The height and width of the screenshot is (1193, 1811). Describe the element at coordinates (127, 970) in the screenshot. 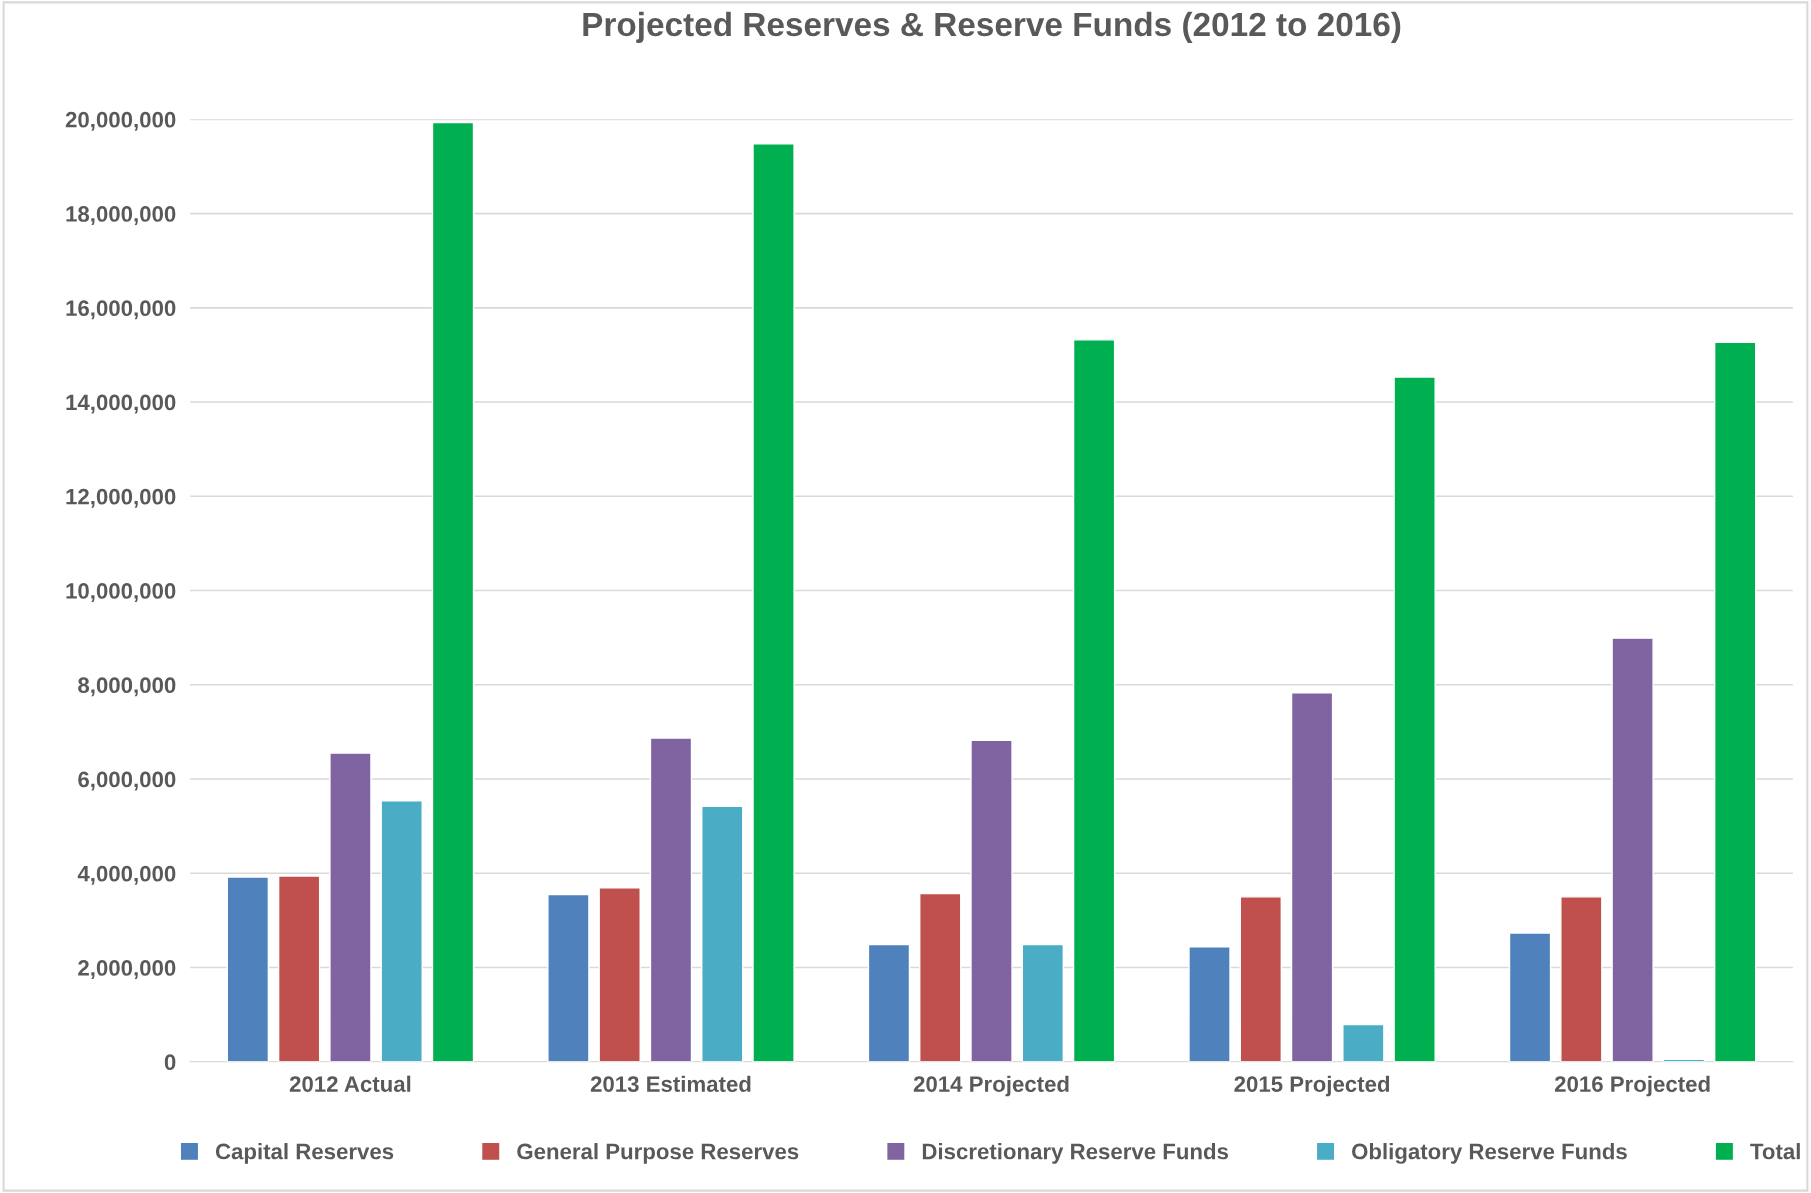

I see `y-tick-label: 2,000,000` at that location.